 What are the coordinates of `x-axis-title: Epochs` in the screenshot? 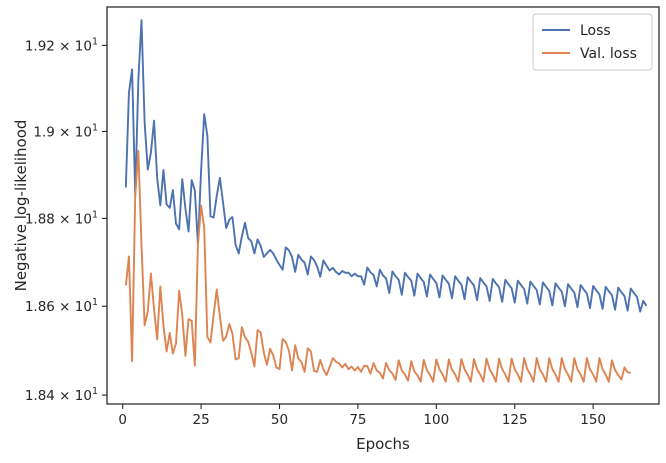 It's located at (383, 444).